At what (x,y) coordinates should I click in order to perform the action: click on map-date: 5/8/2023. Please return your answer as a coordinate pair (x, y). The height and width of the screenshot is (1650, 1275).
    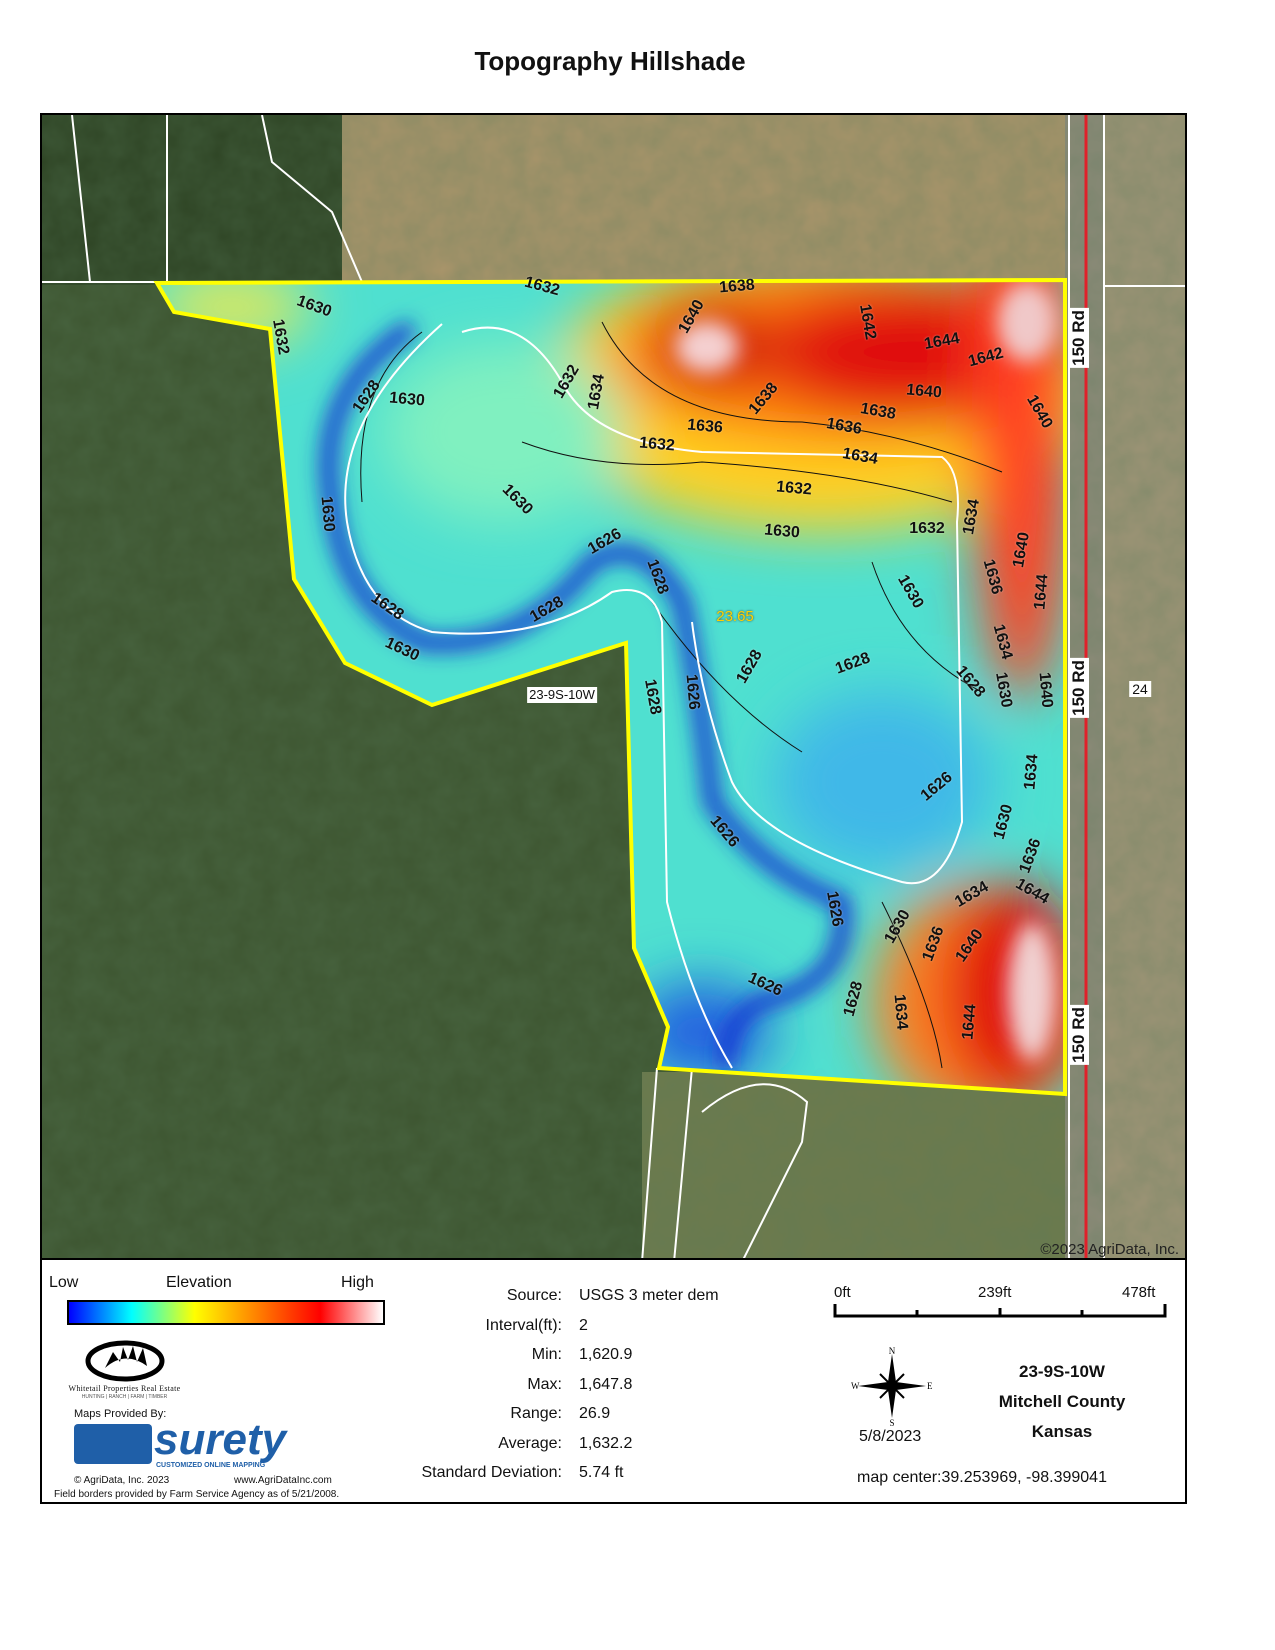
    Looking at the image, I should click on (890, 1436).